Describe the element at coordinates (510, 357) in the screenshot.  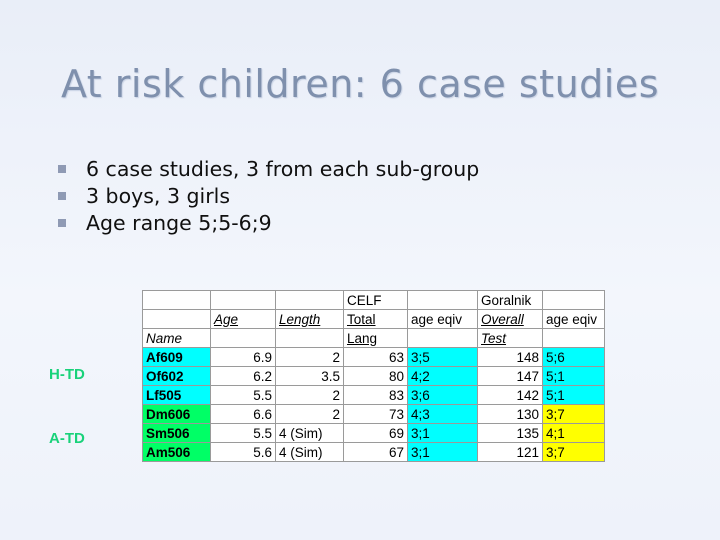
I see `cell-overall: 148` at that location.